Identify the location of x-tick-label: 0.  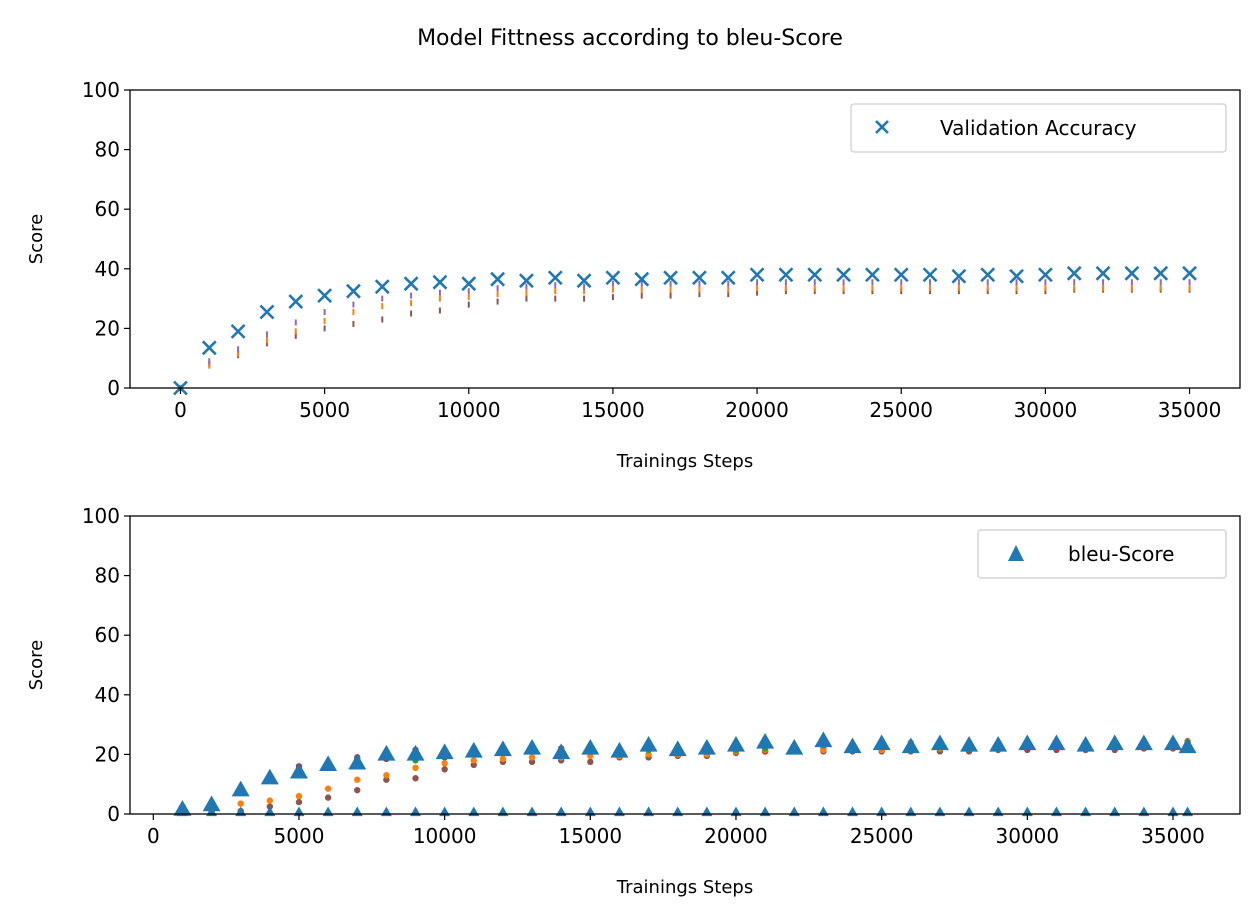
(153, 836).